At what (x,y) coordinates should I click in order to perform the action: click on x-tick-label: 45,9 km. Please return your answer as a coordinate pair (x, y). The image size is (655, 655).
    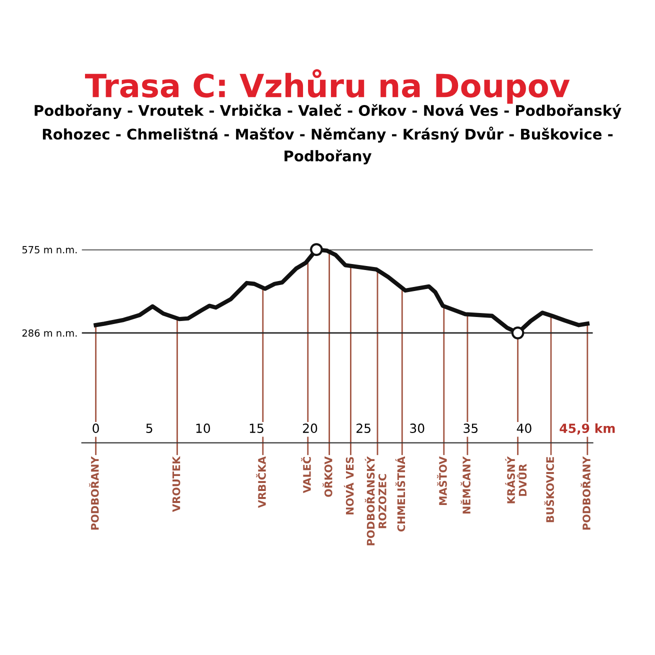
    Looking at the image, I should click on (587, 429).